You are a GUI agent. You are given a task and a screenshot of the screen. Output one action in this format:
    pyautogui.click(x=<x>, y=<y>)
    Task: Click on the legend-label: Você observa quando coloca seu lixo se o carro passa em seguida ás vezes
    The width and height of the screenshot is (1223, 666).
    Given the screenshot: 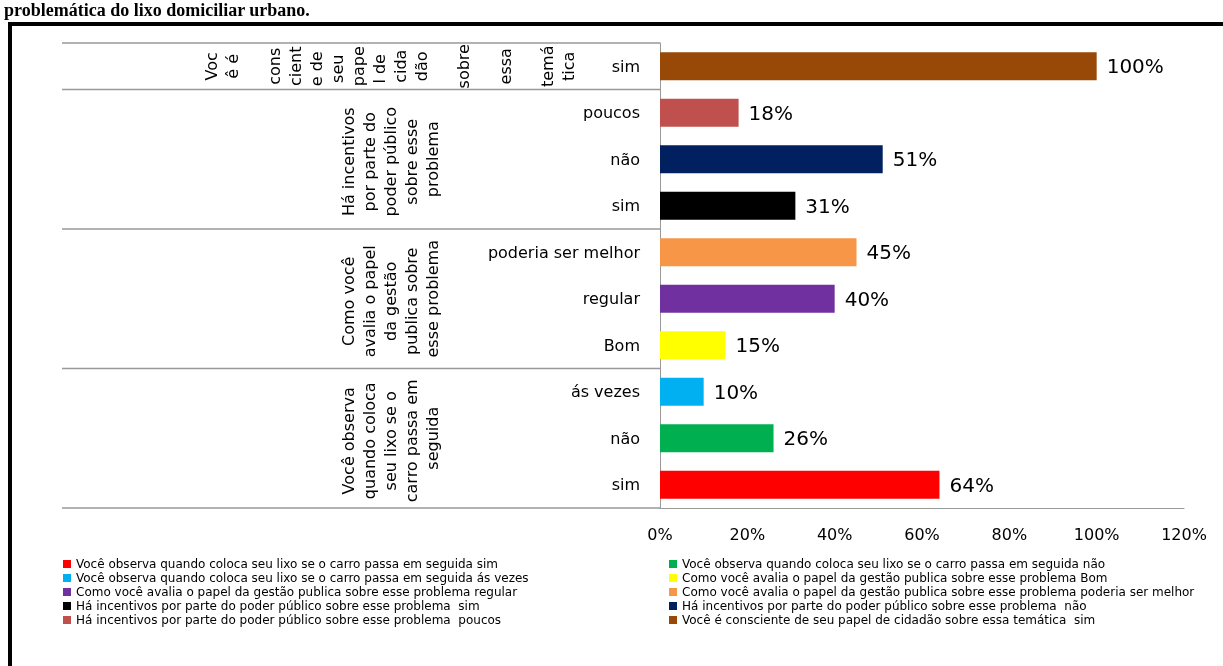 What is the action you would take?
    pyautogui.click(x=302, y=578)
    